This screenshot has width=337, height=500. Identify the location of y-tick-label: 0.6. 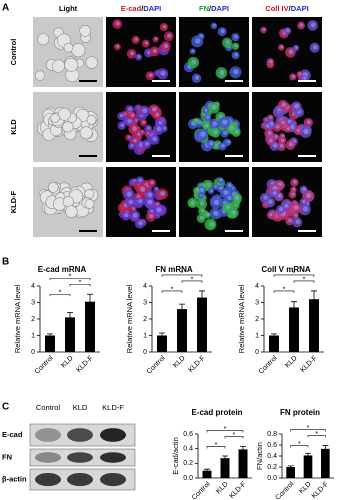
(188, 434).